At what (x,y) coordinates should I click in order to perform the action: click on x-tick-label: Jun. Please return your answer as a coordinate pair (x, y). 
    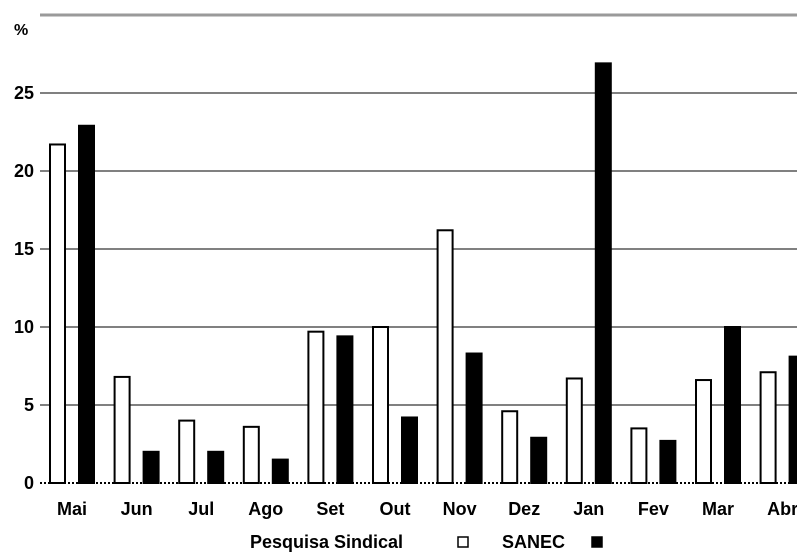
    Looking at the image, I should click on (137, 509).